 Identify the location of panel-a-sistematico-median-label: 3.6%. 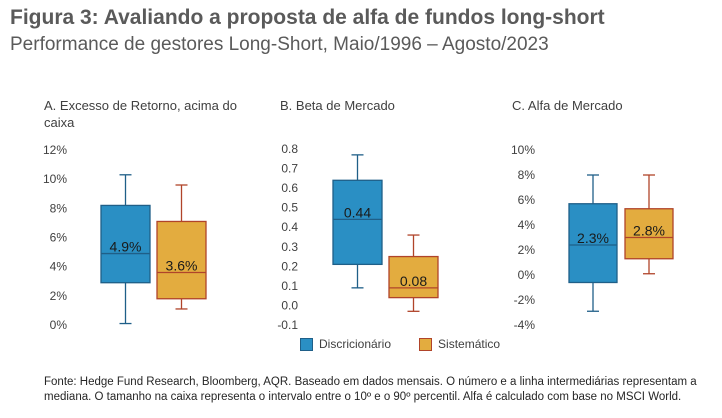
(182, 266).